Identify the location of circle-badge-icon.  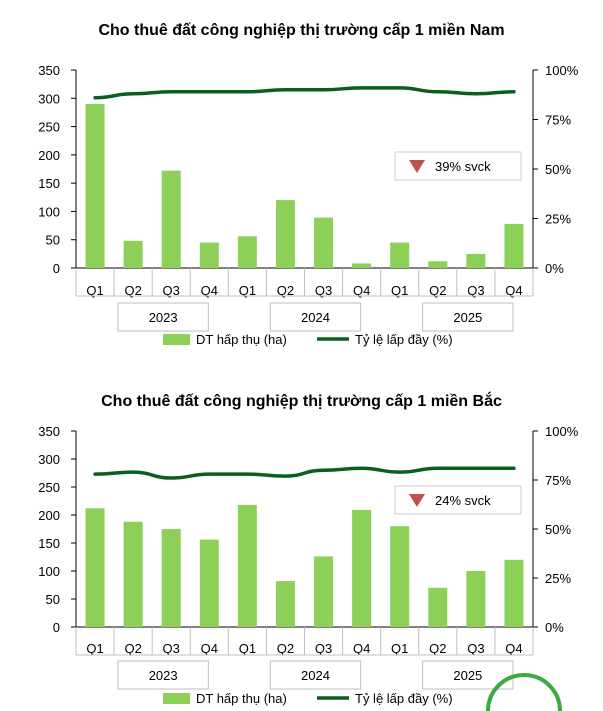
(524, 692).